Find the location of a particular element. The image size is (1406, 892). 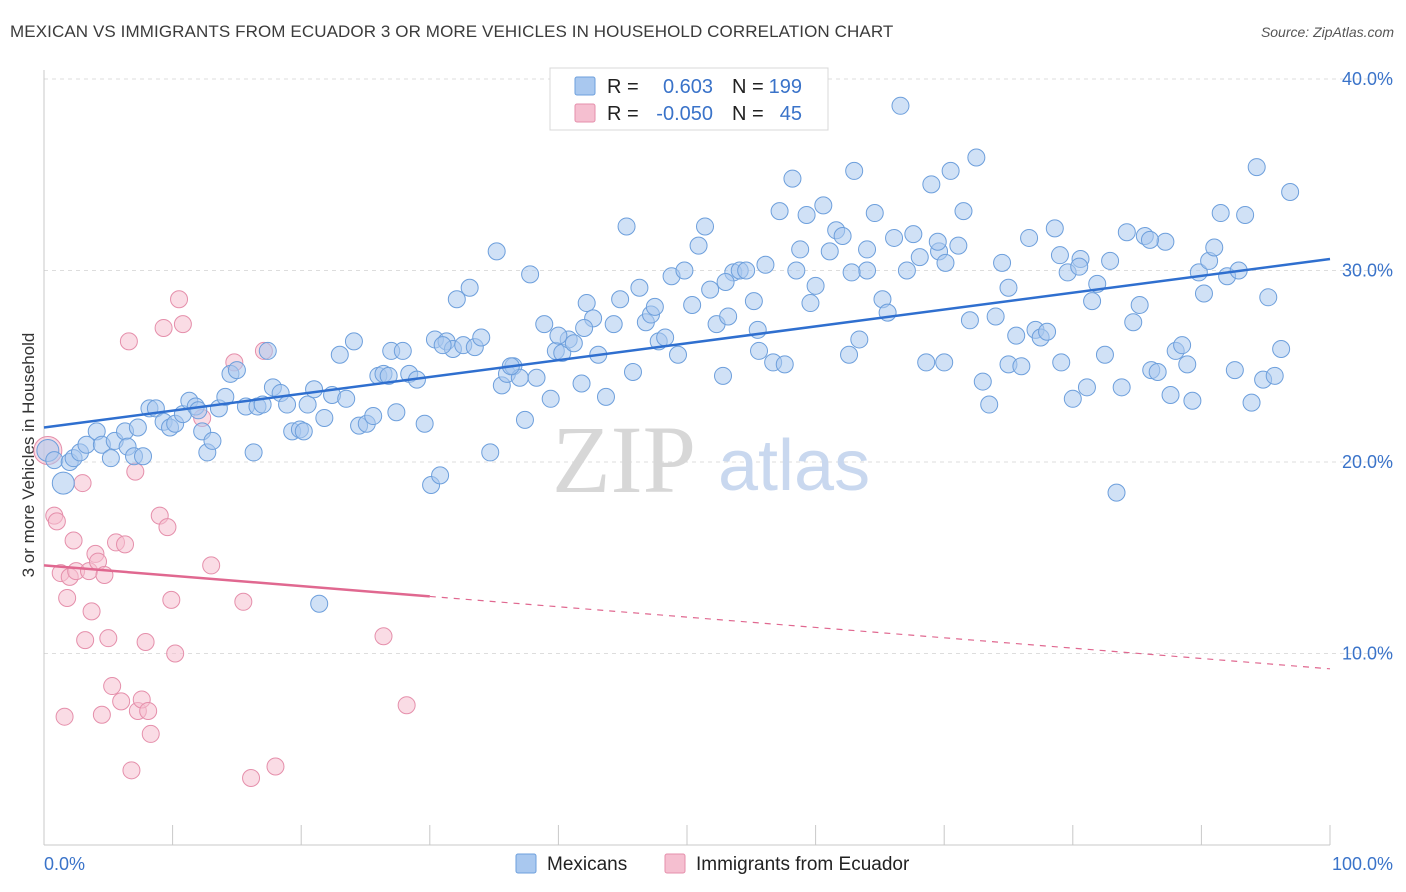

bottom-legend: Mexicans Immigrants from Ecuador is located at coordinates (712, 864).